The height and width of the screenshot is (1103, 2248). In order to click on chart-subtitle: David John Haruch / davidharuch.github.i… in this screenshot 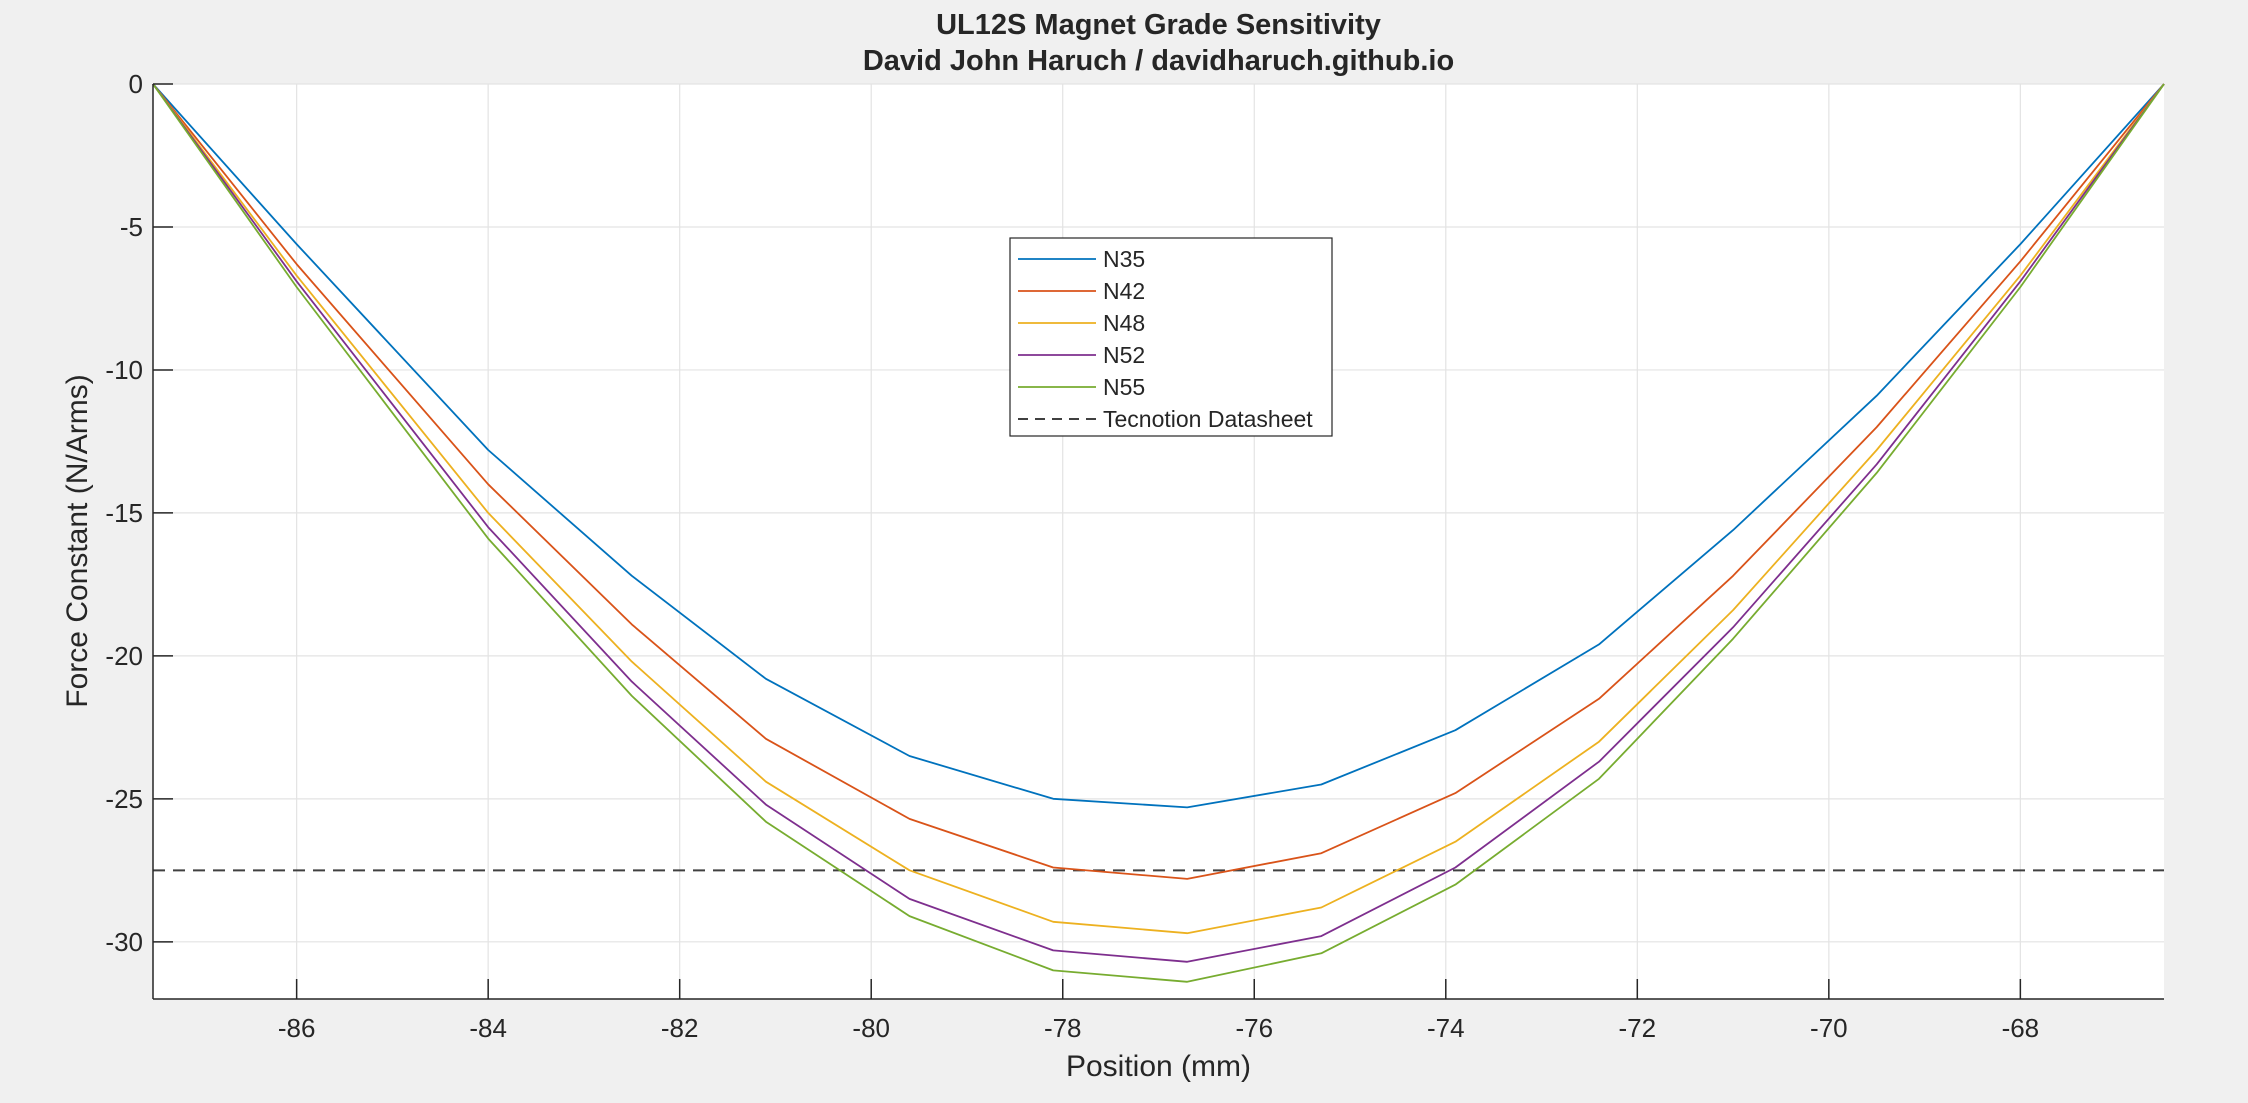, I will do `click(1158, 61)`.